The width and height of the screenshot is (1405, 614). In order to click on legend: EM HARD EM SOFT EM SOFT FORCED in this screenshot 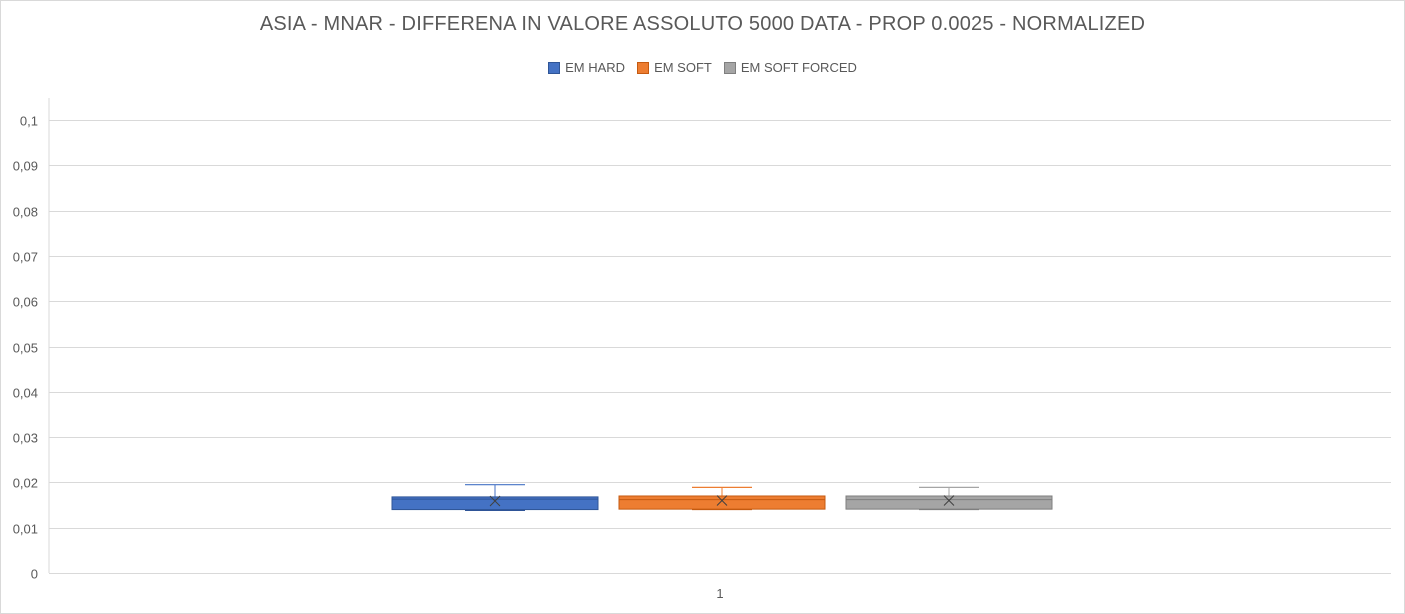, I will do `click(702, 67)`.